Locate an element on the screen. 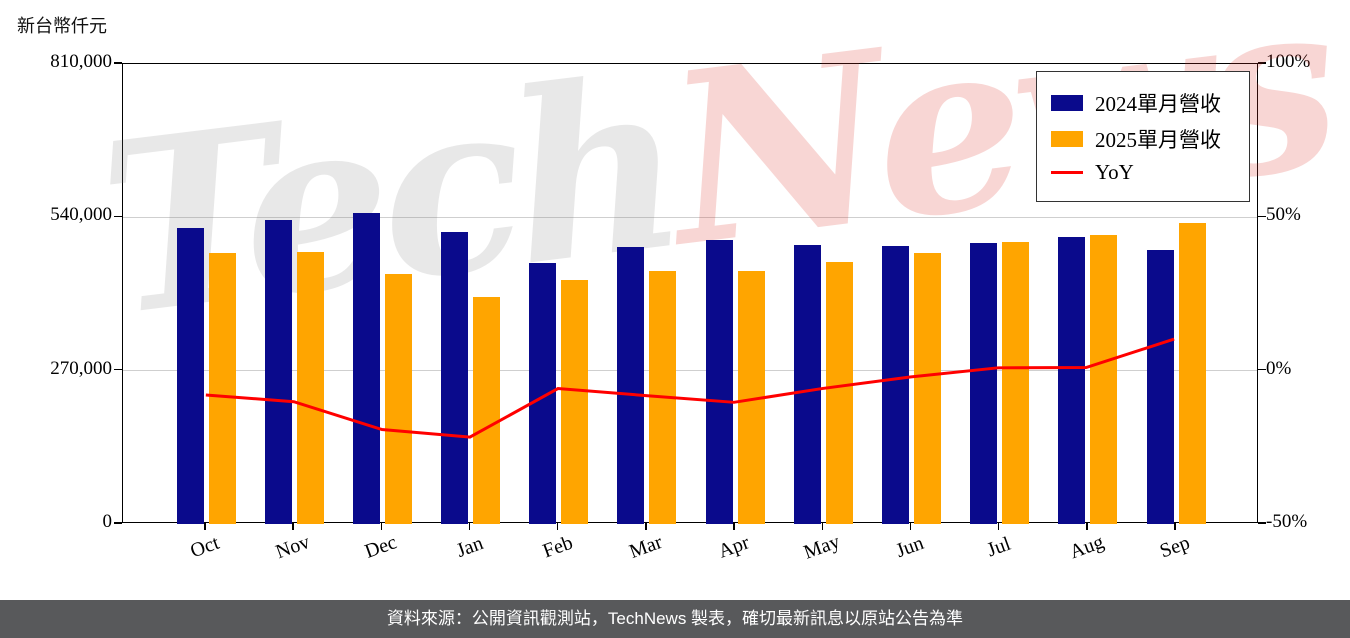 This screenshot has width=1350, height=638. y-axis-label-right: 0% is located at coordinates (1279, 368).